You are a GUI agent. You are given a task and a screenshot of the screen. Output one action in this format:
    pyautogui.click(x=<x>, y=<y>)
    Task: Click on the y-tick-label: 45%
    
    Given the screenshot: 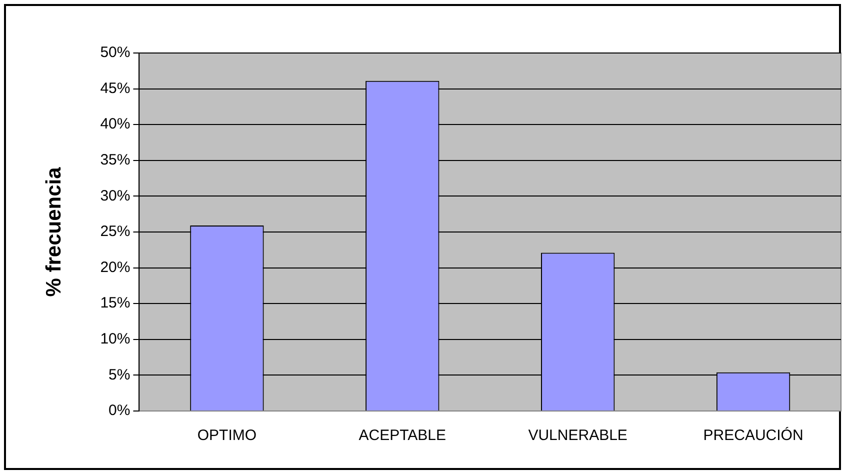 What is the action you would take?
    pyautogui.click(x=115, y=88)
    